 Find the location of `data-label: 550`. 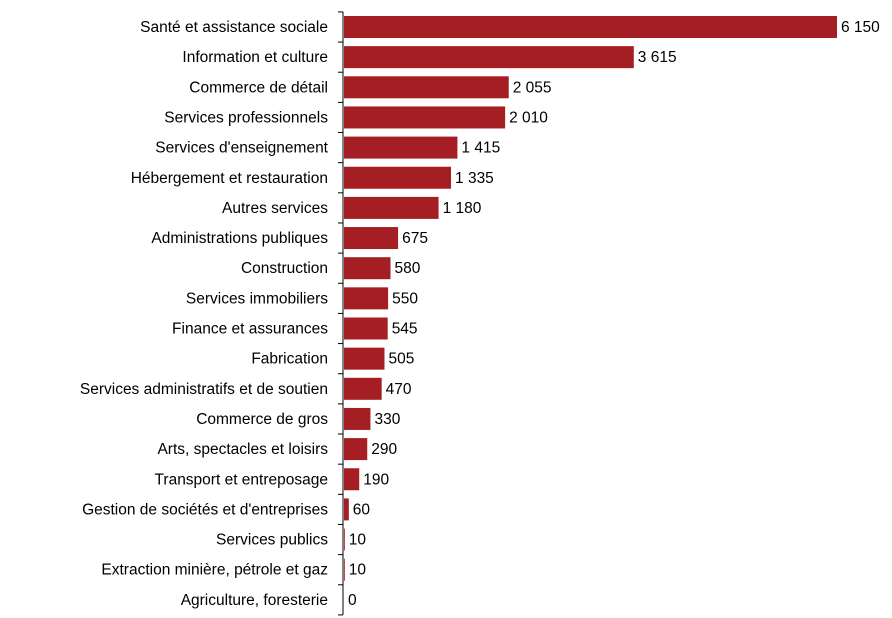

data-label: 550 is located at coordinates (405, 298).